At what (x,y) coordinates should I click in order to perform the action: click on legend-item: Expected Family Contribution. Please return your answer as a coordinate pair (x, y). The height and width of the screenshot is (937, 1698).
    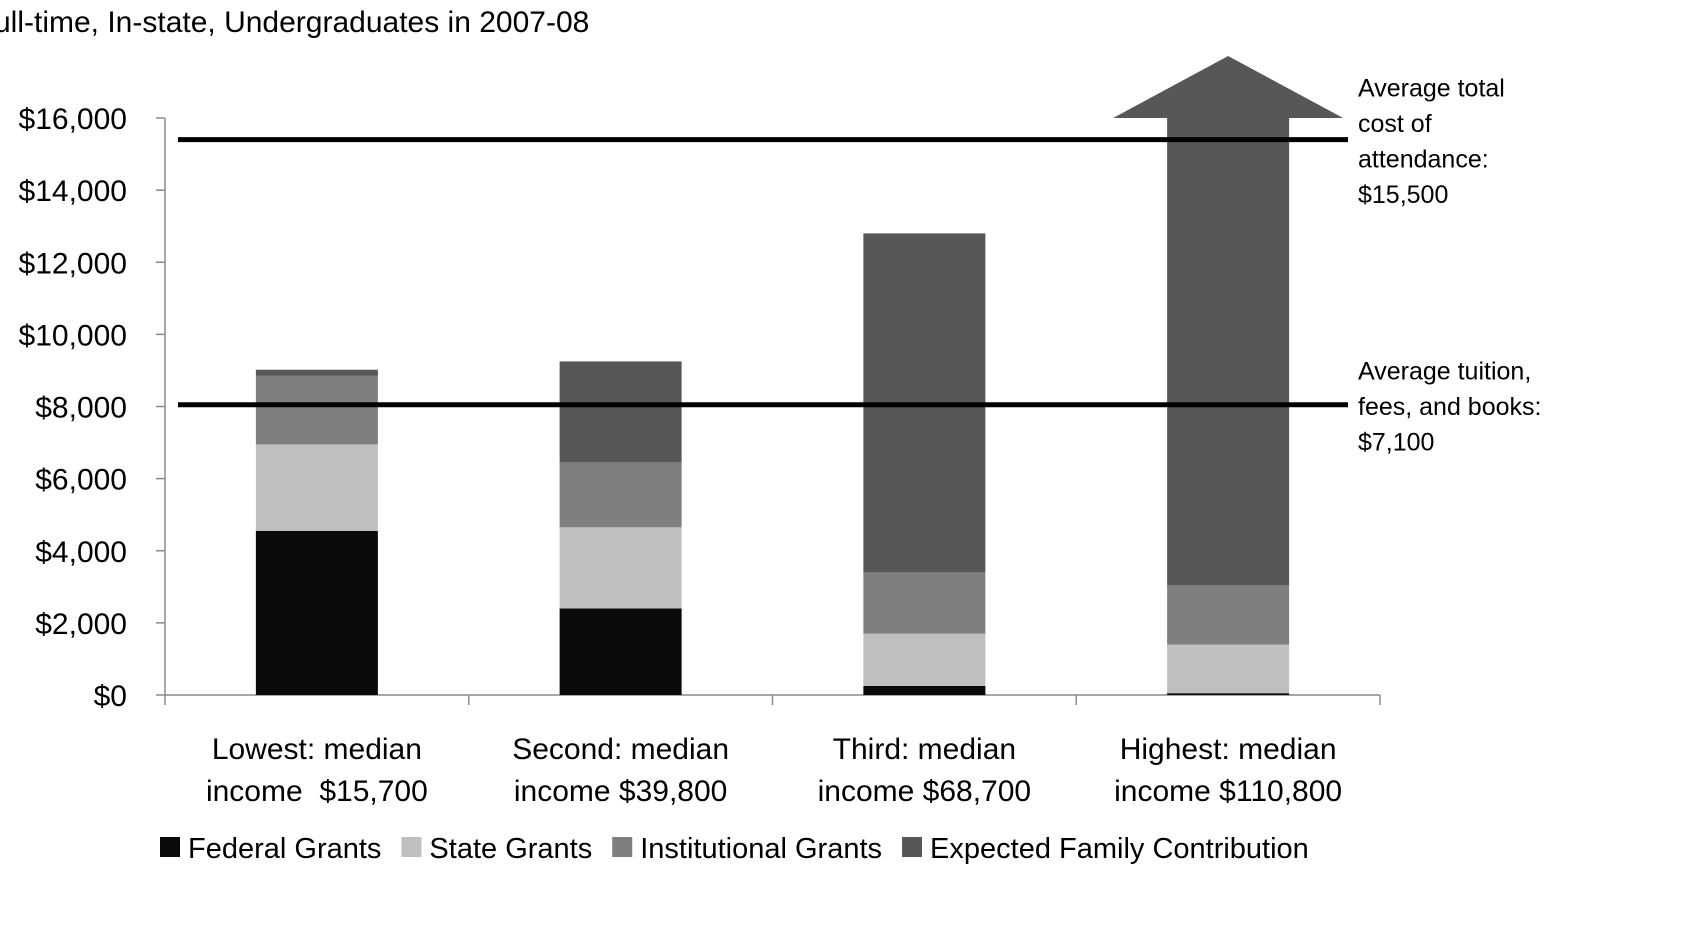
    Looking at the image, I should click on (1105, 849).